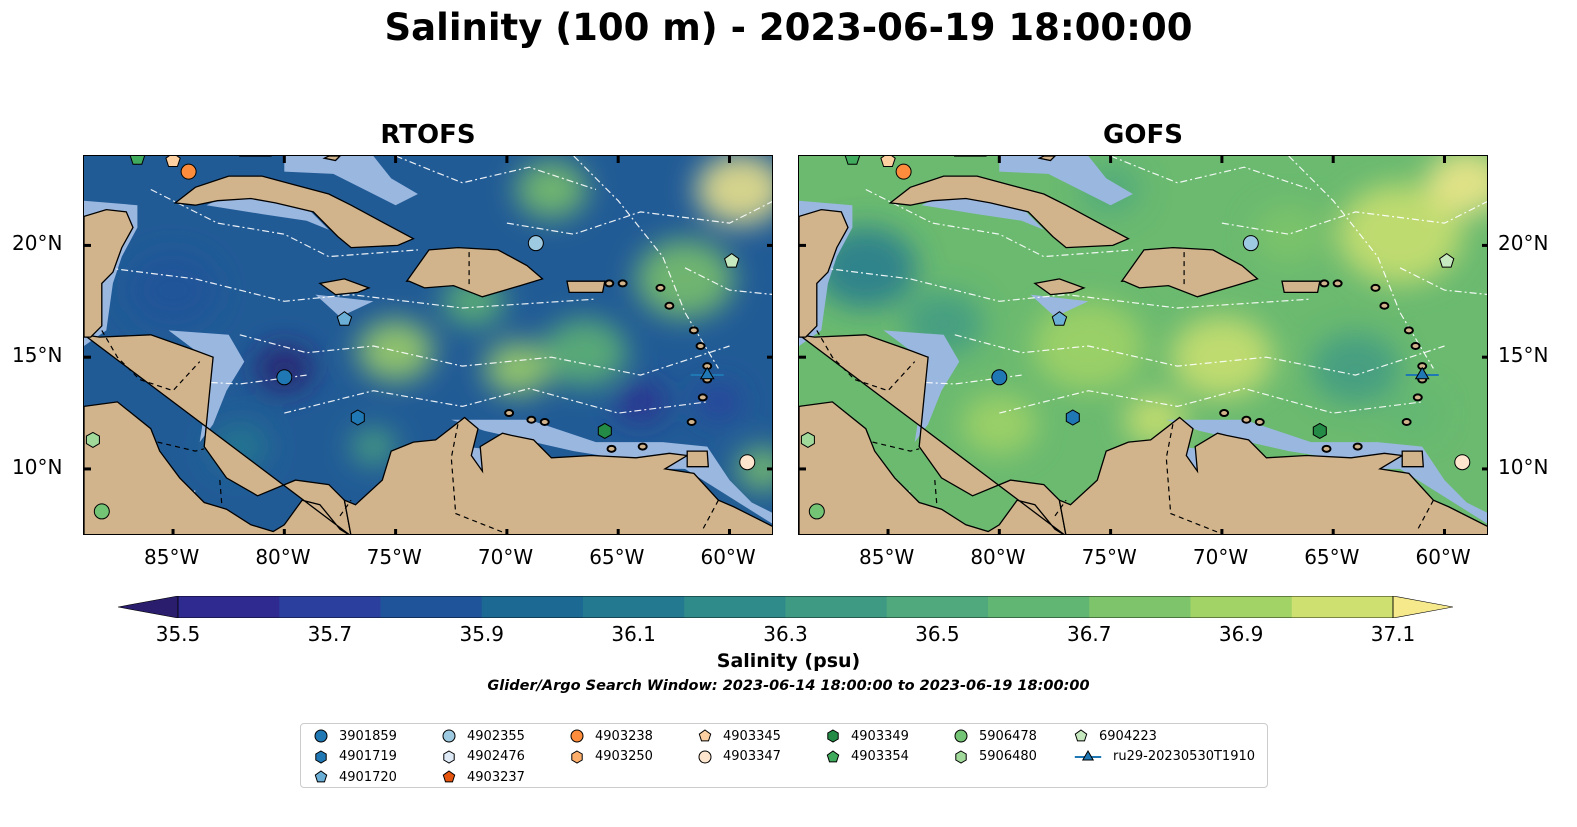  What do you see at coordinates (355, 736) in the screenshot?
I see `legend-entry-3901859: 3901859` at bounding box center [355, 736].